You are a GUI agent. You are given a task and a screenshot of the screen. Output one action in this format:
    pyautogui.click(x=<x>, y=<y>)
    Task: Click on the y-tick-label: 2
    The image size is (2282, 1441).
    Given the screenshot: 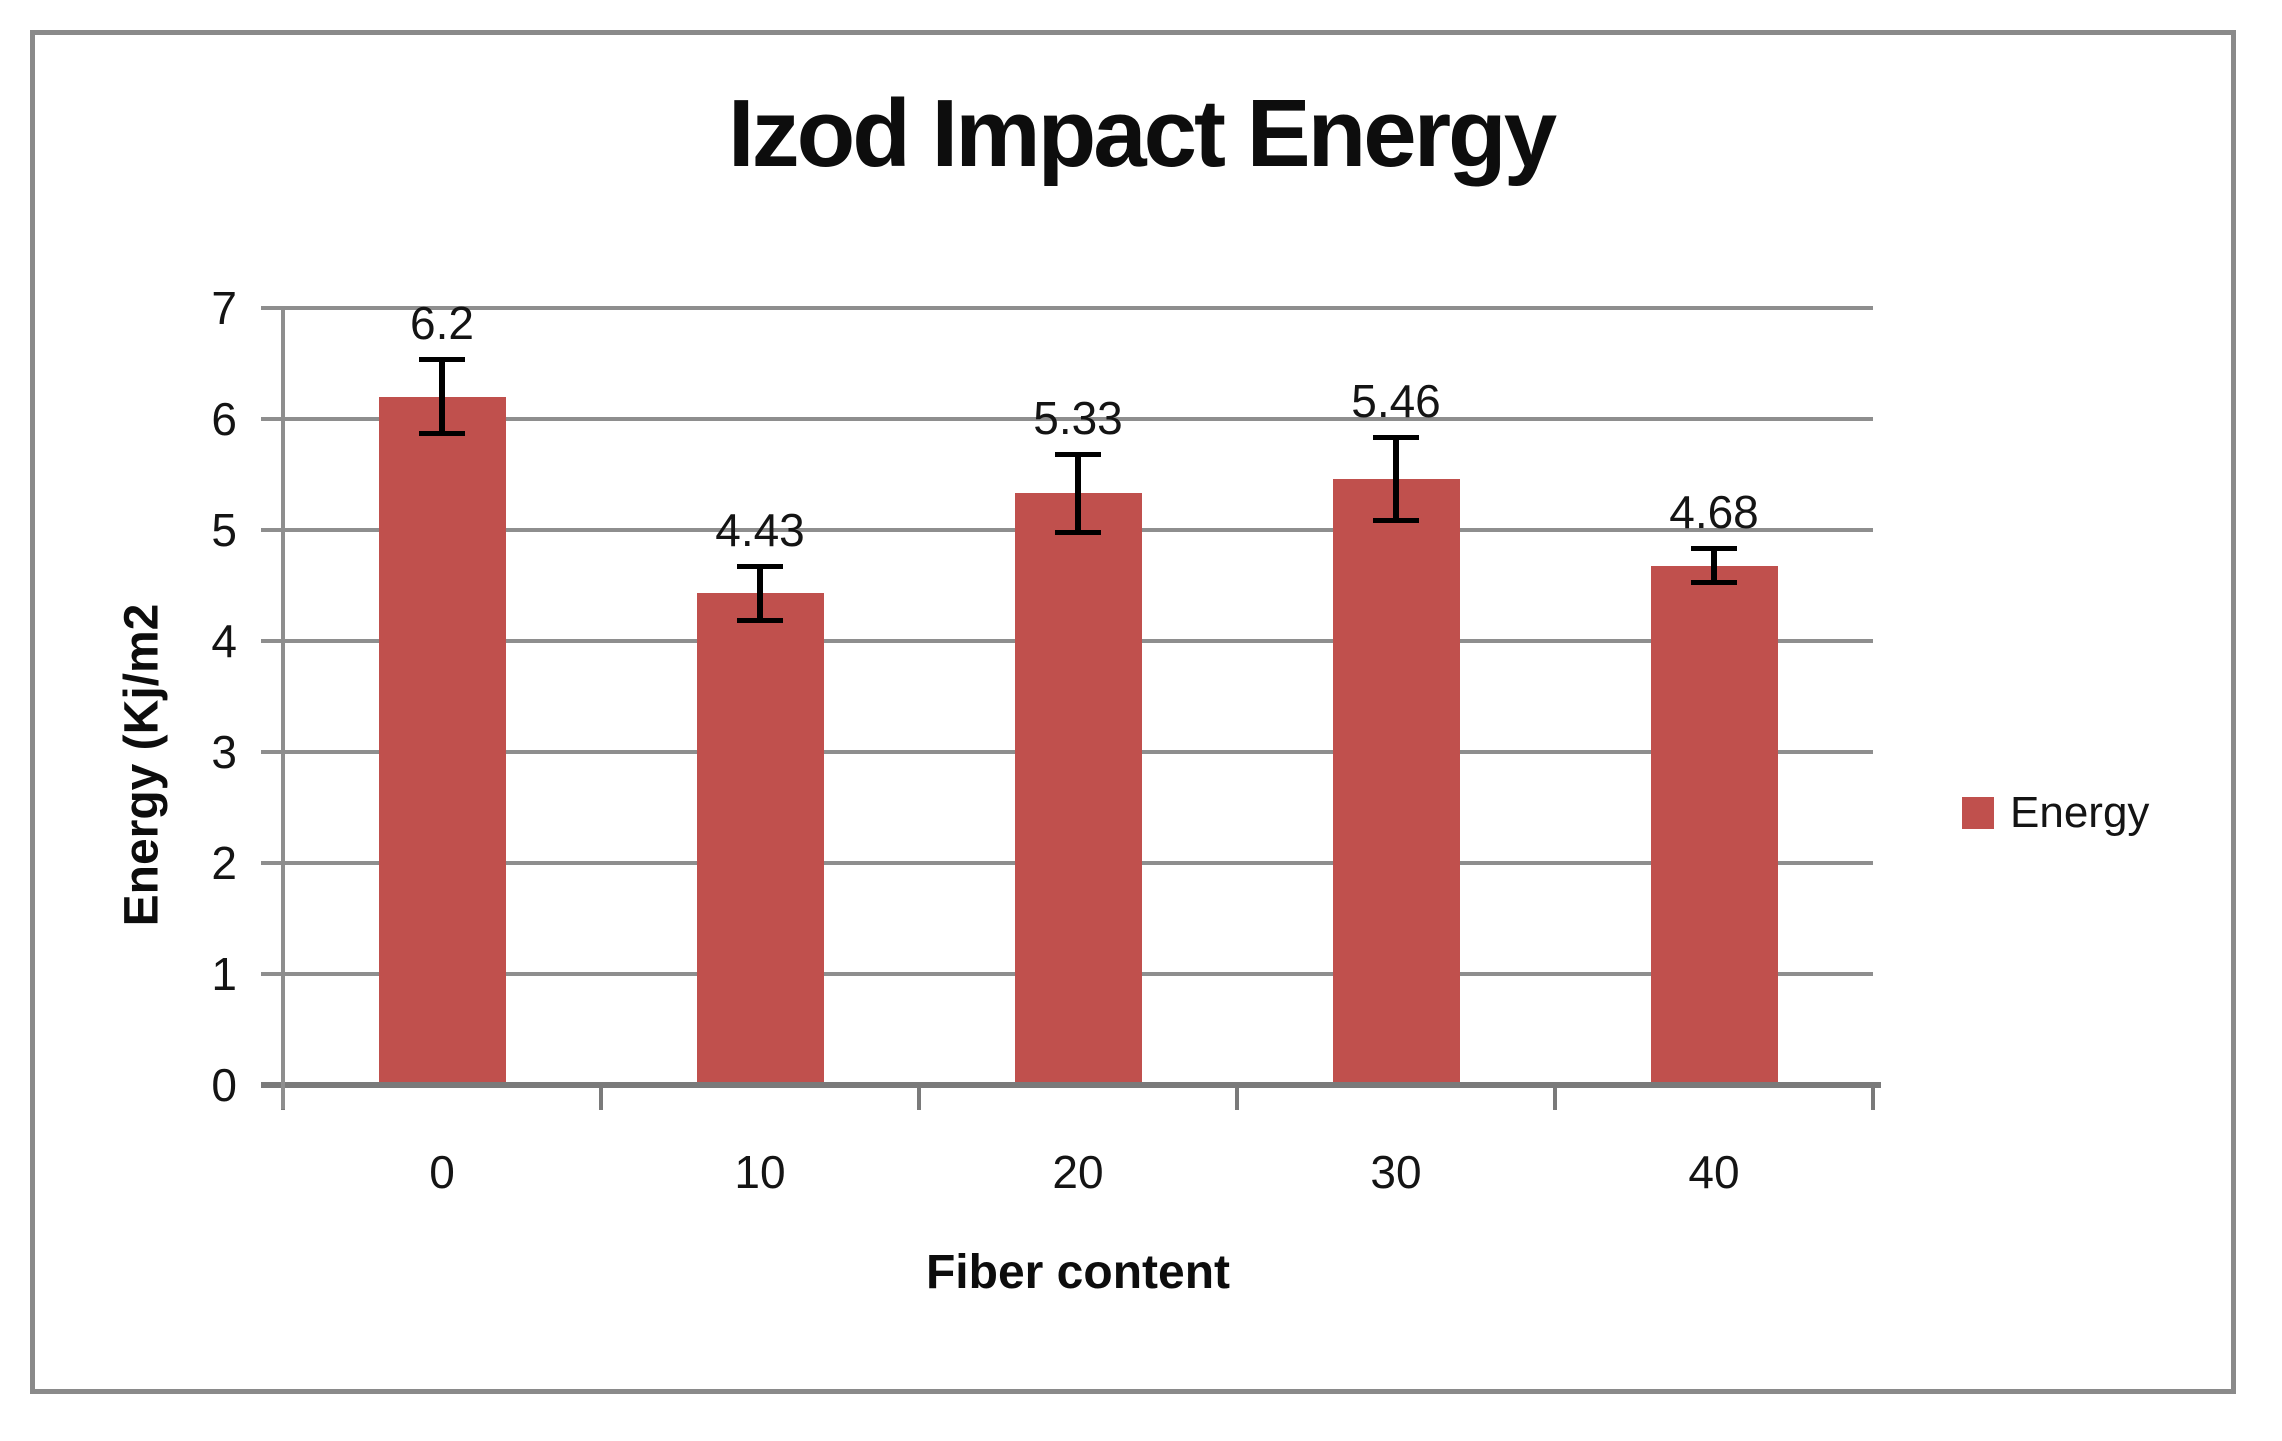 What is the action you would take?
    pyautogui.click(x=224, y=863)
    